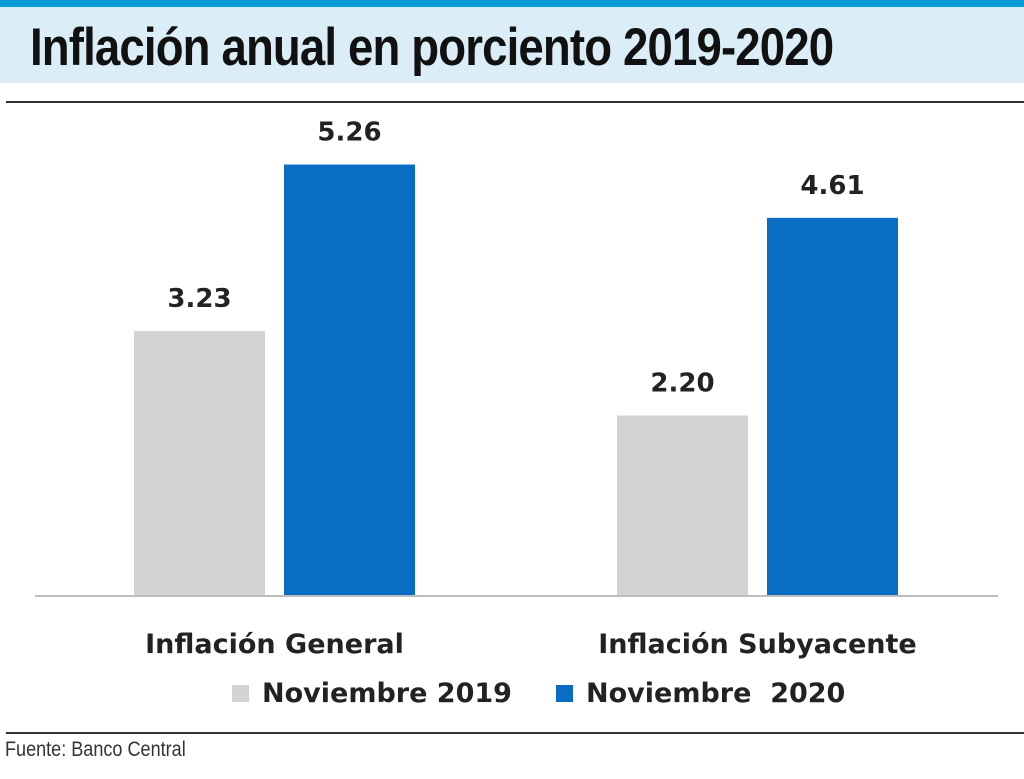 The height and width of the screenshot is (779, 1024). I want to click on legend-swatch-2020, so click(564, 693).